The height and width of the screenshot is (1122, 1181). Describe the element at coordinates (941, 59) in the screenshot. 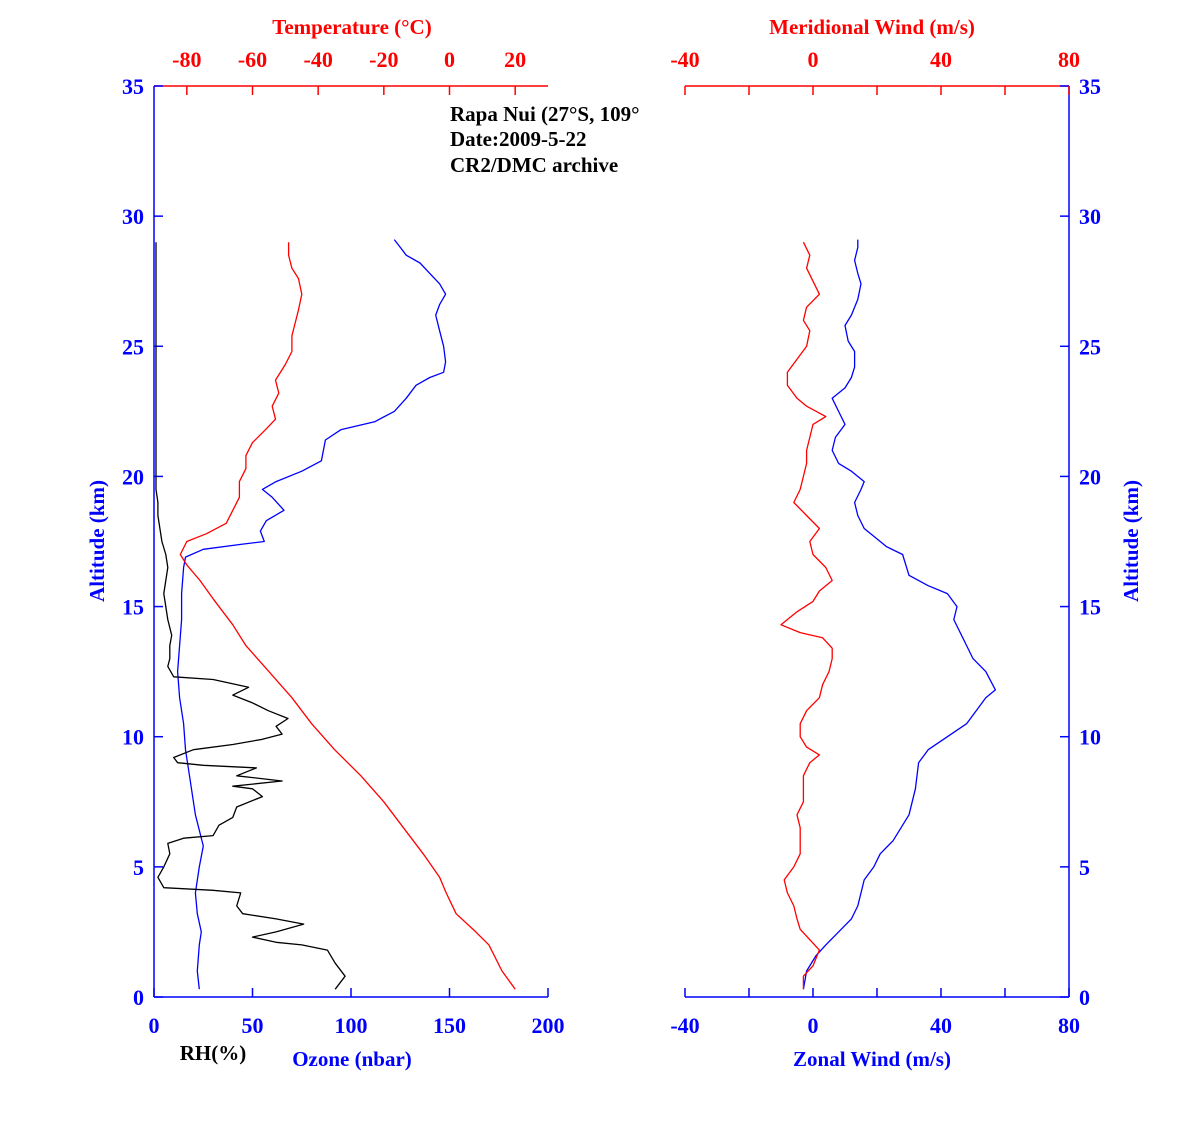

I see `meridional-x-tick-label: 40` at that location.